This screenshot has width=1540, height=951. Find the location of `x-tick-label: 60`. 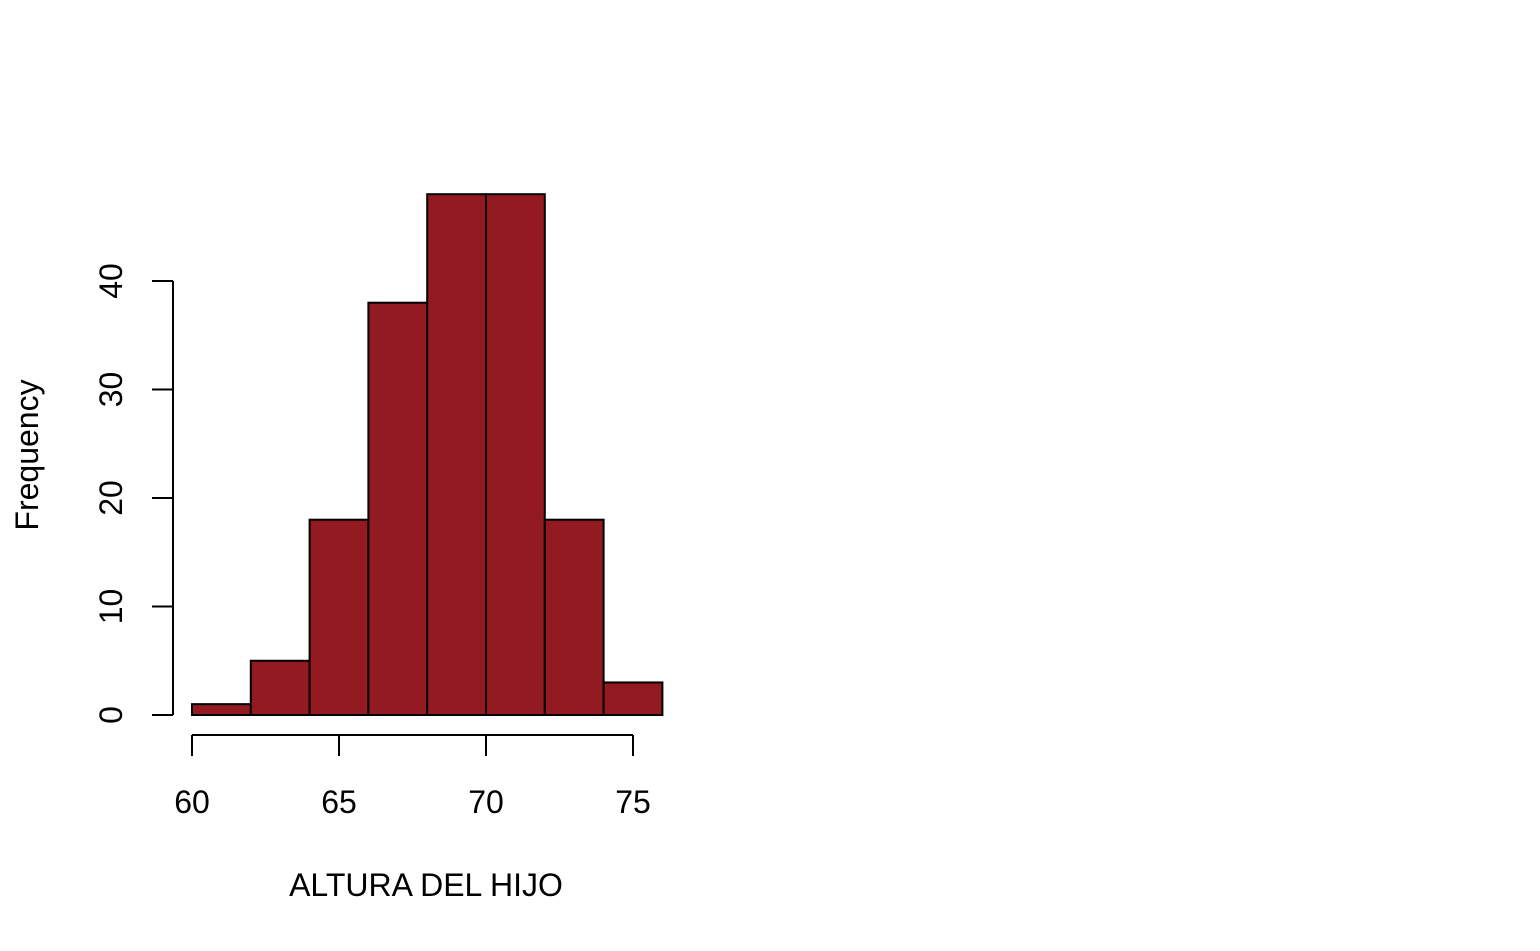

x-tick-label: 60 is located at coordinates (192, 802).